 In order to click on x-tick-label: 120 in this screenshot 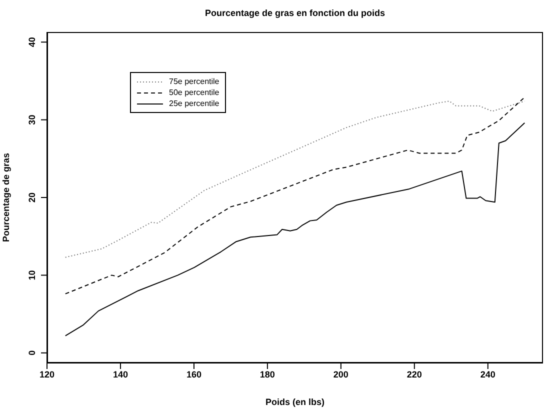, I will do `click(47, 374)`.